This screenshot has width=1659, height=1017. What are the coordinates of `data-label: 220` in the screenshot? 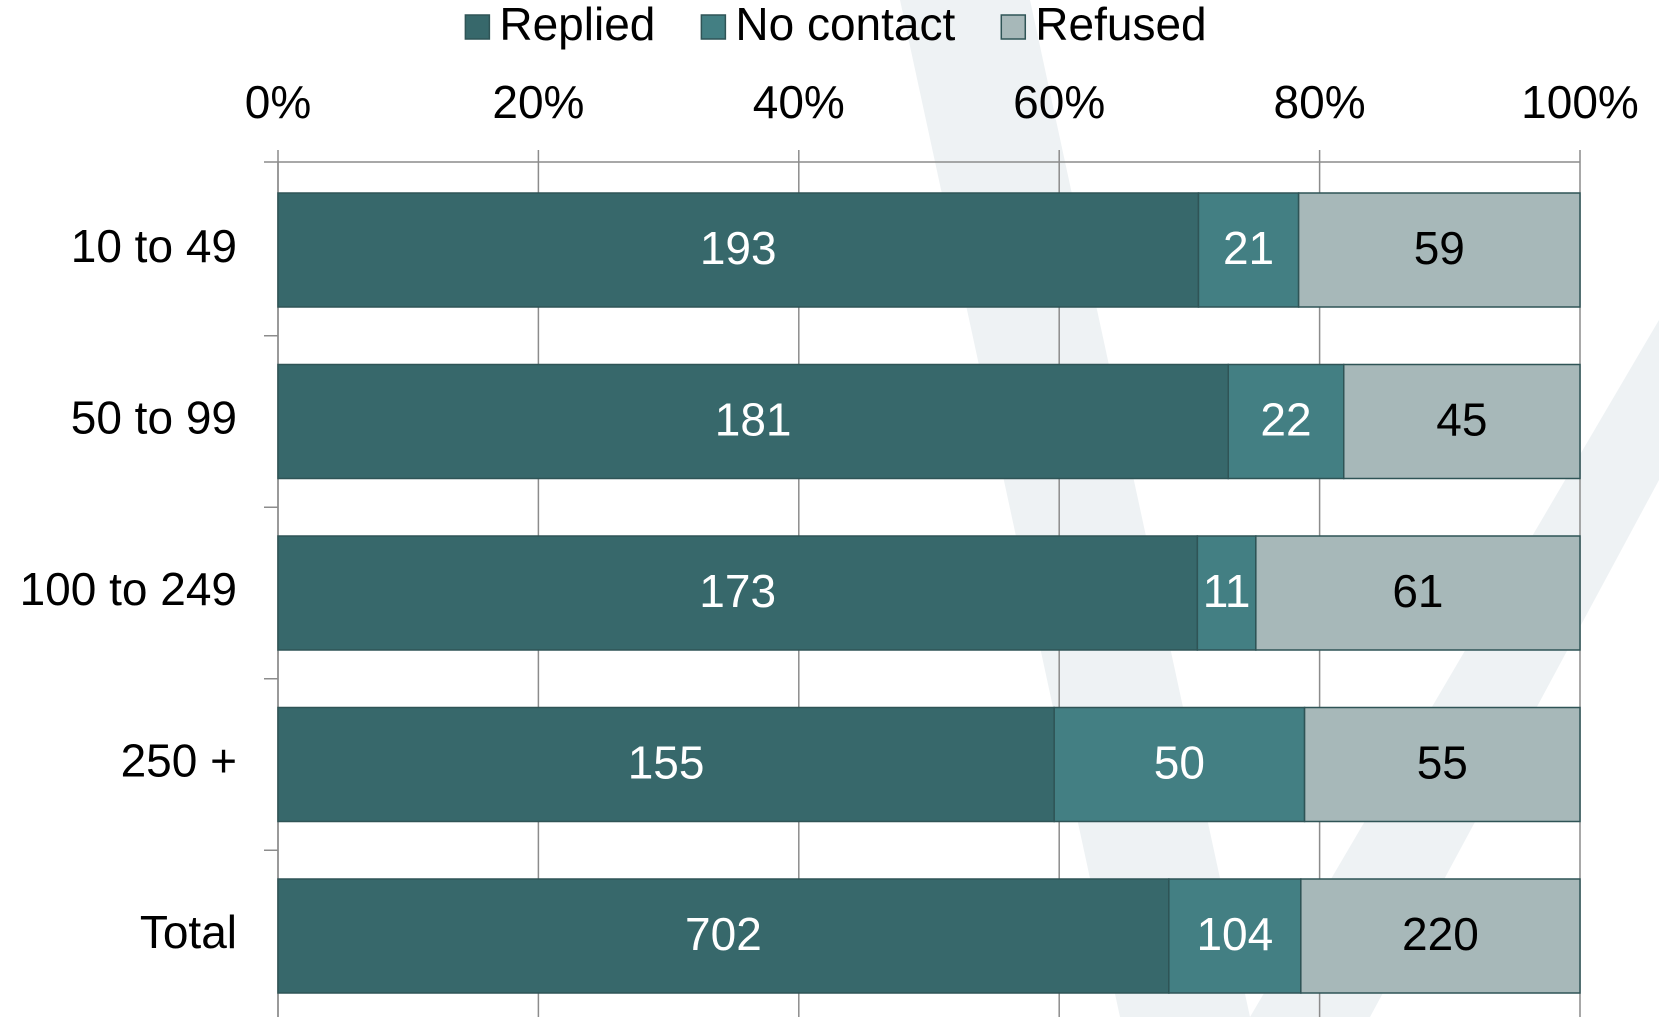 It's located at (1440, 934).